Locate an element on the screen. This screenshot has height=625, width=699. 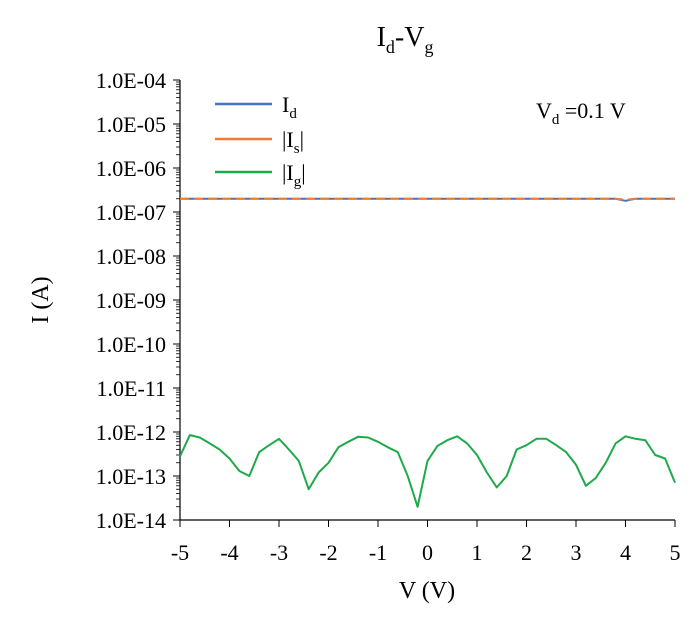
x-tick-label: 1 is located at coordinates (477, 552).